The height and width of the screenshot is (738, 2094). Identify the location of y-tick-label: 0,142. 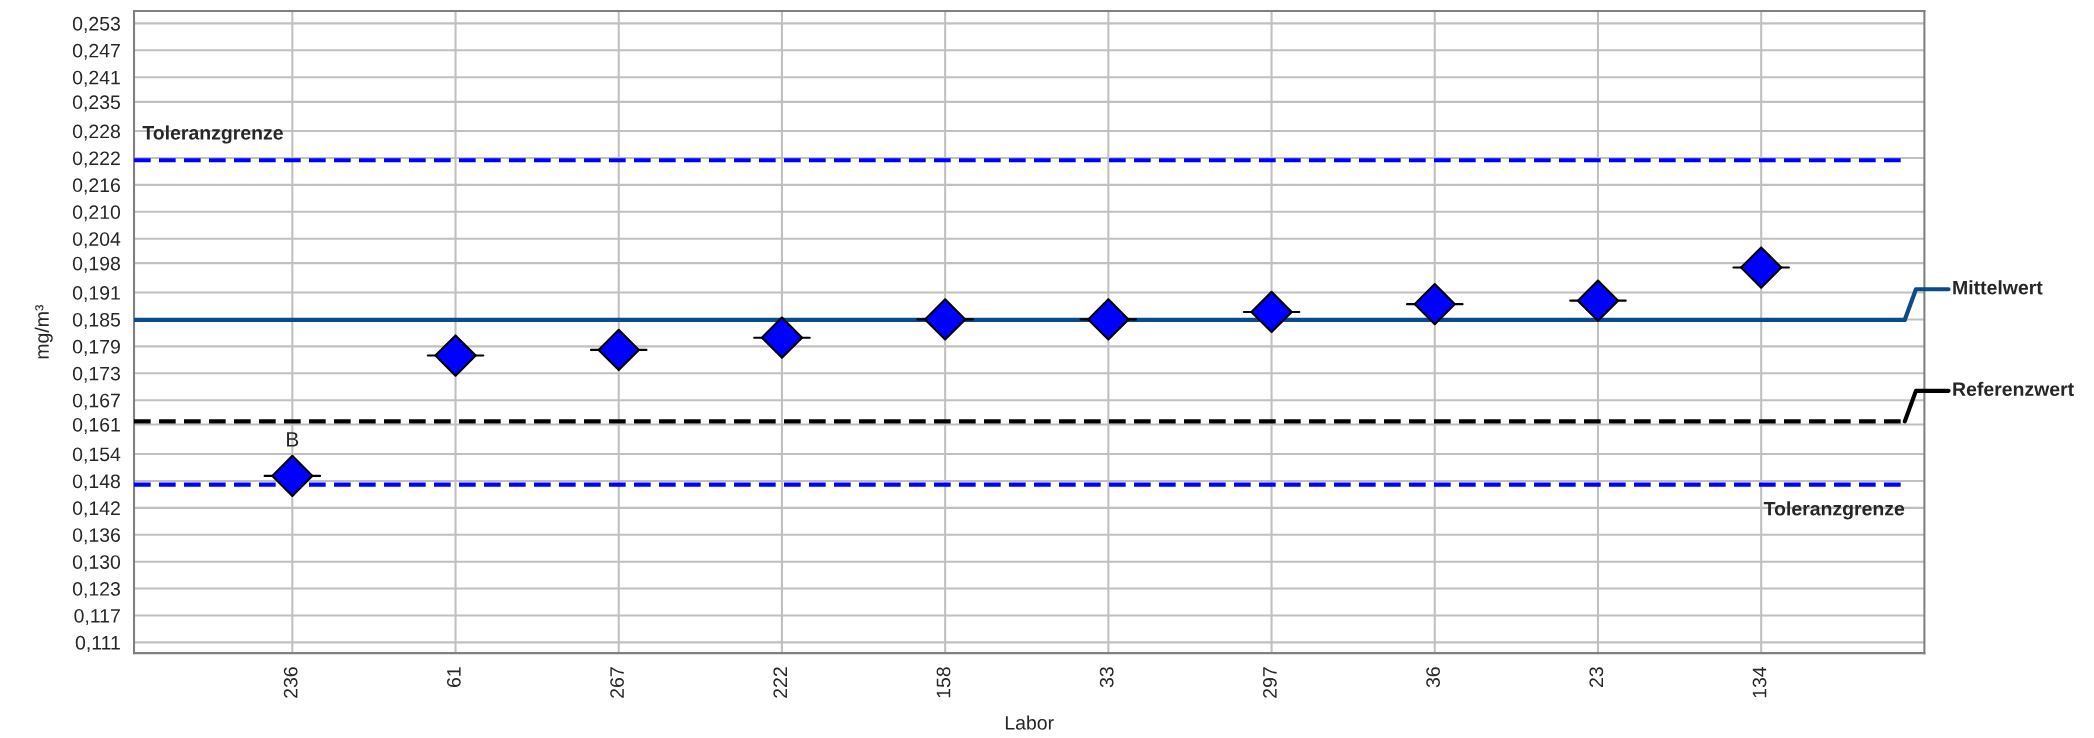
(96, 509).